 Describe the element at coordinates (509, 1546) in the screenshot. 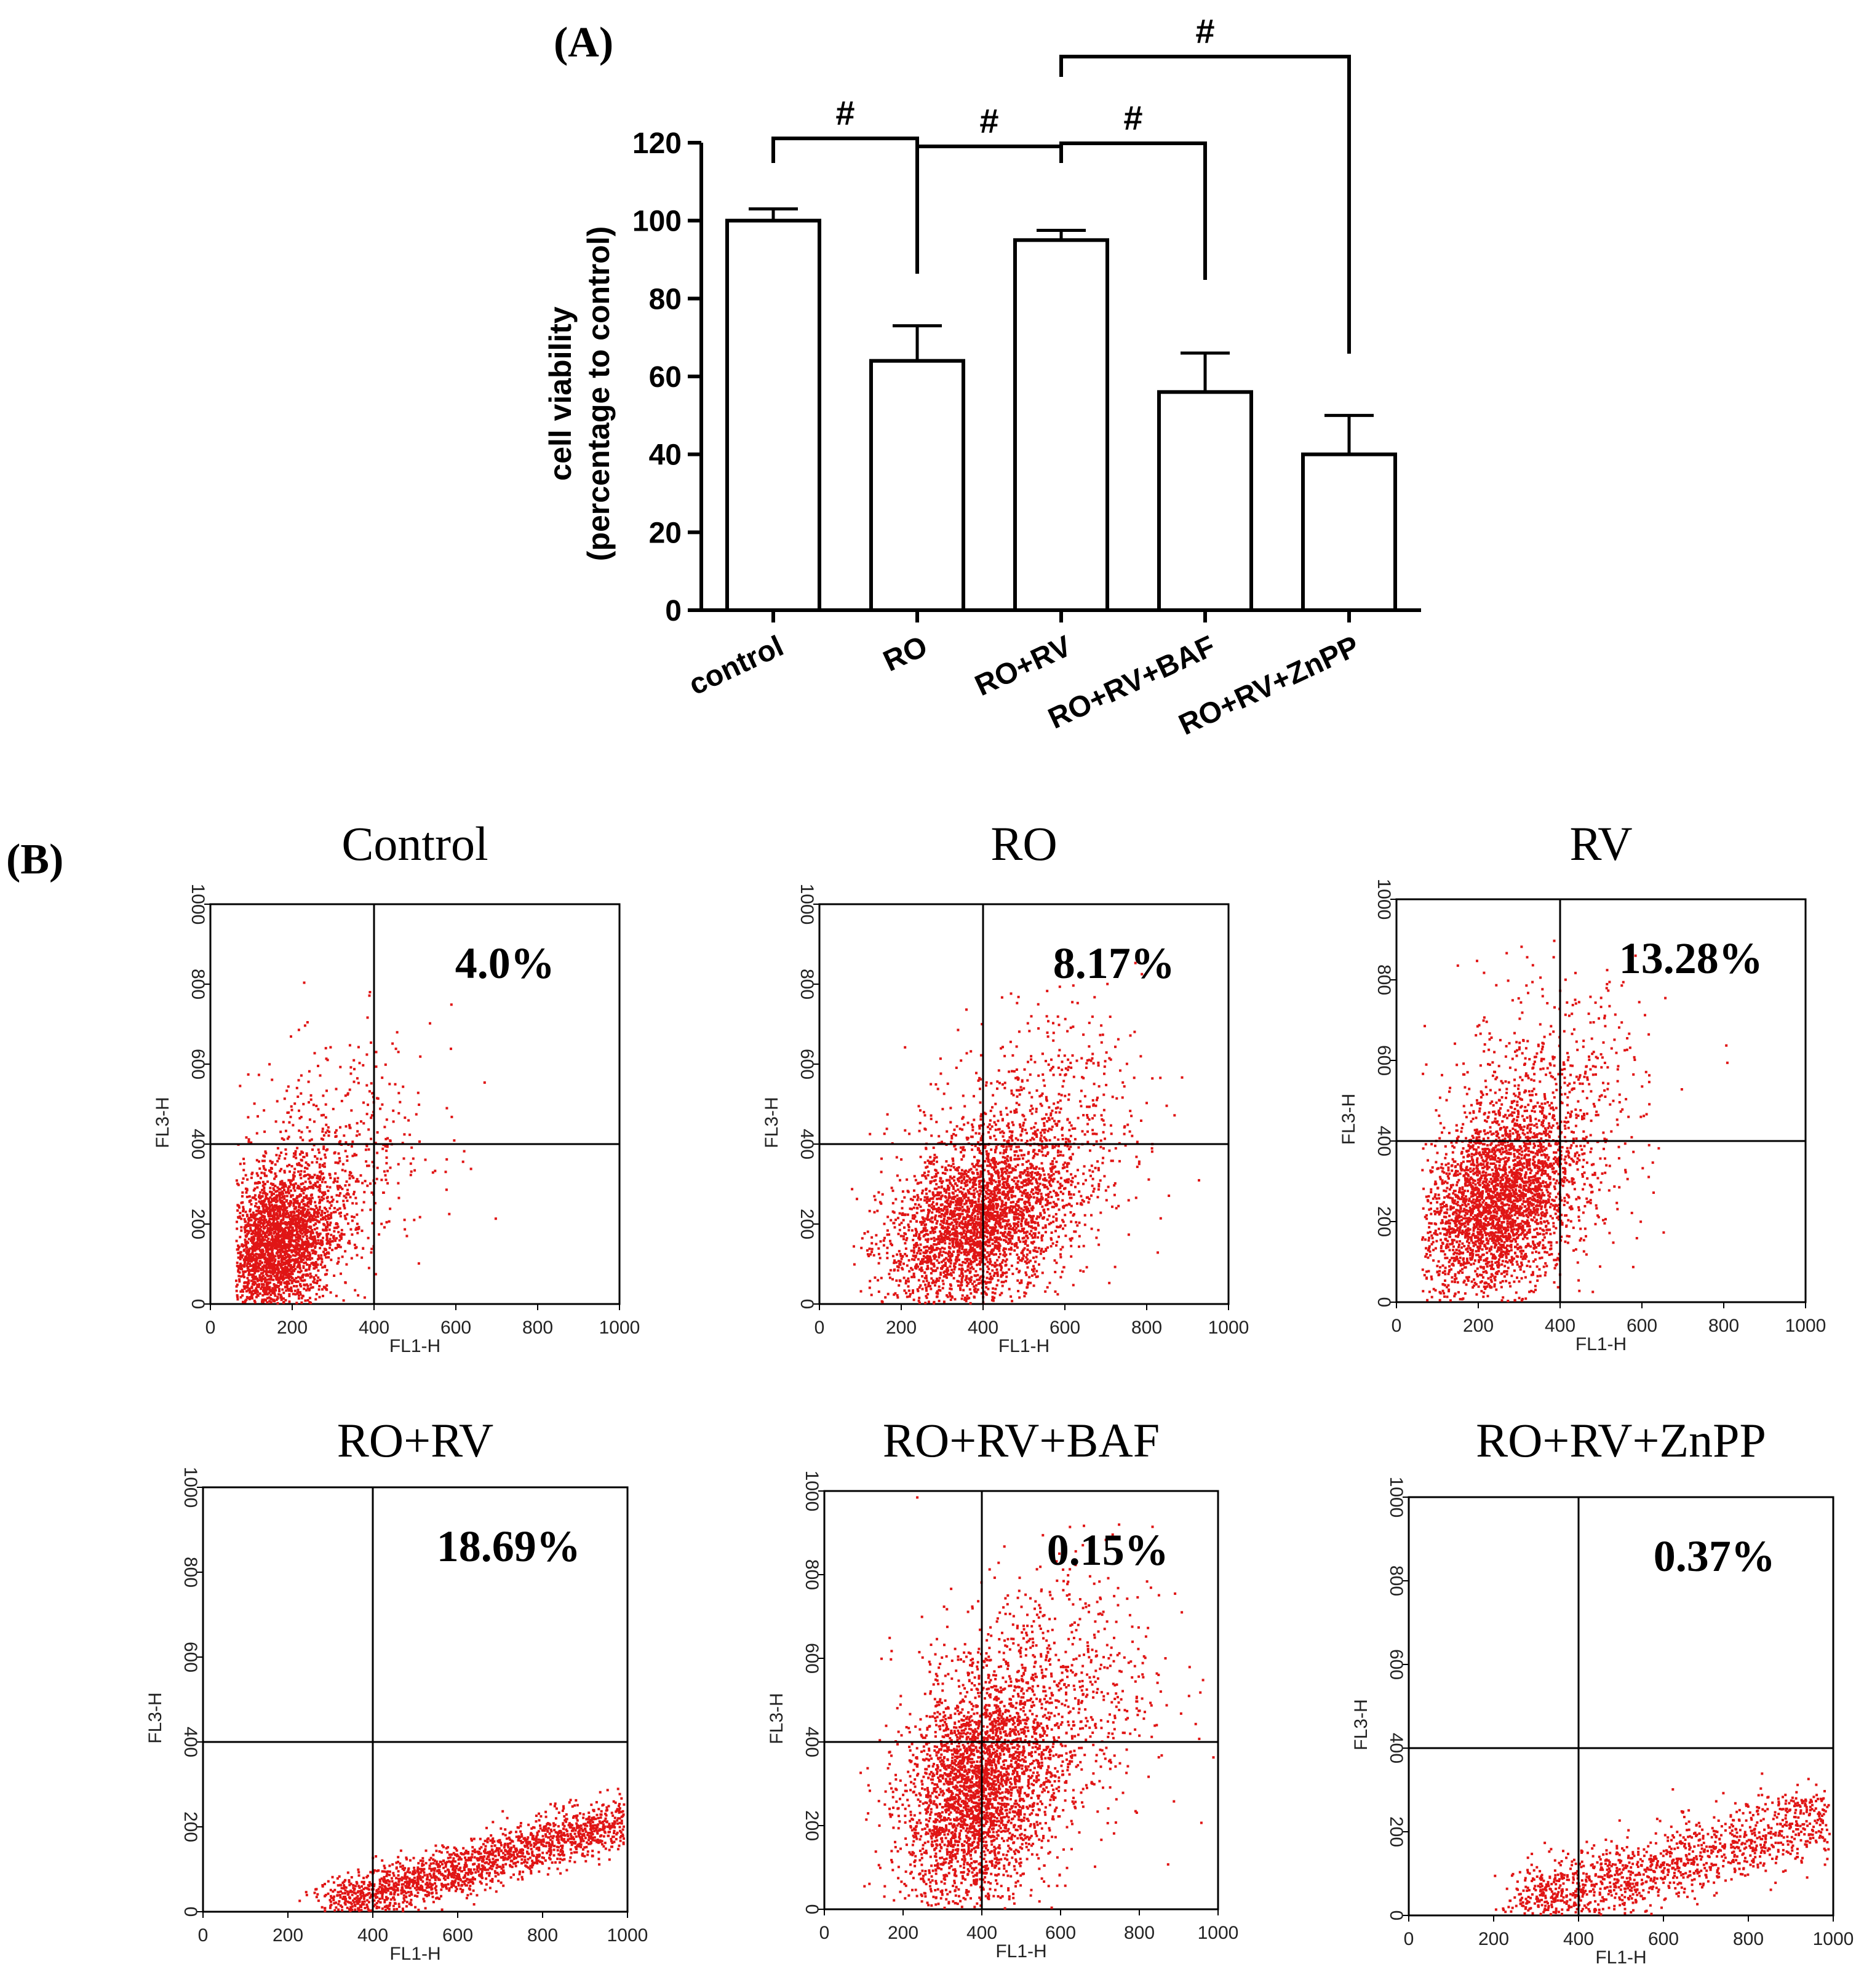

I see `upper-right-percentage: 18.69%` at that location.